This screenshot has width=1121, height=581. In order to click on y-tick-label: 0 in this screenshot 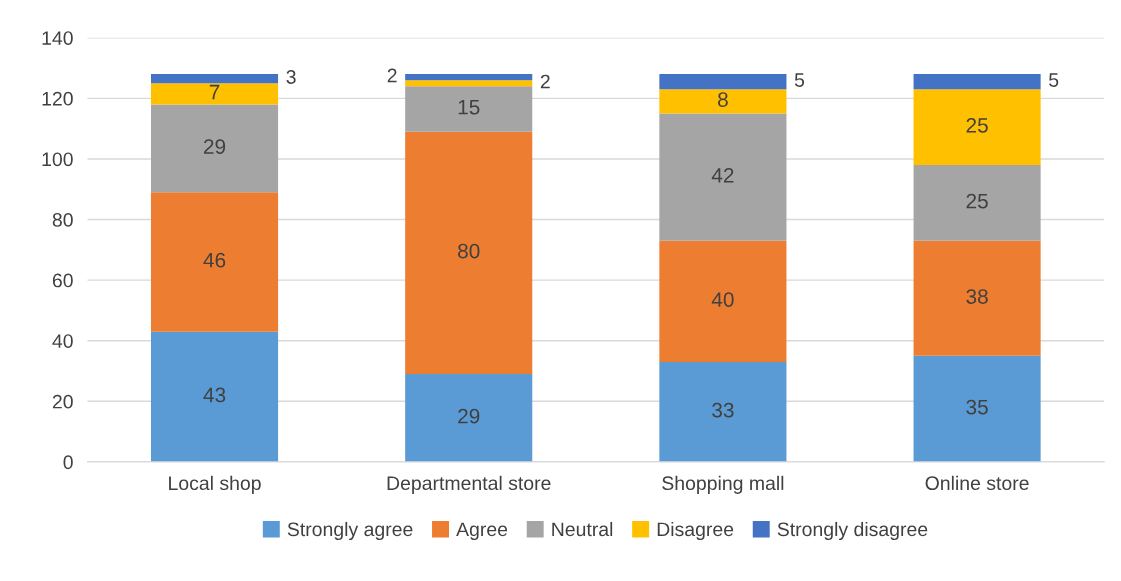, I will do `click(68, 462)`.